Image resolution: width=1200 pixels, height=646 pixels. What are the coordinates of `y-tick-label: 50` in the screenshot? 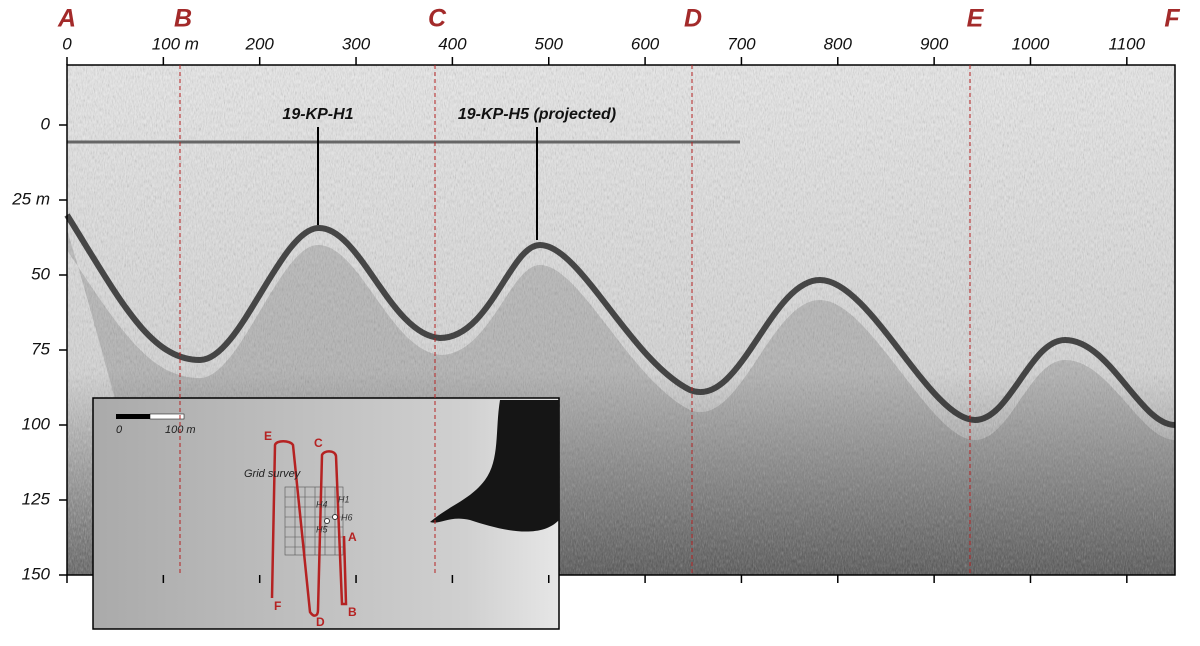 It's located at (40, 273).